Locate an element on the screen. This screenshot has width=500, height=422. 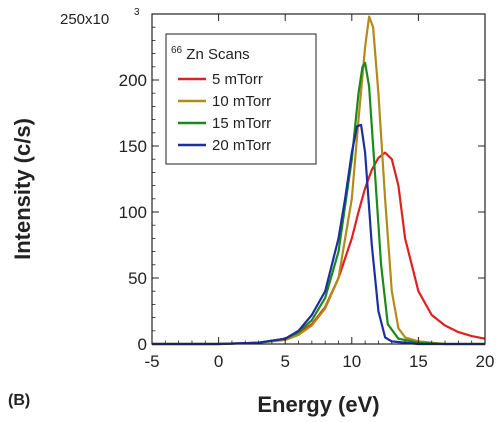
legend-label-2: 15 mTorr is located at coordinates (241, 123).